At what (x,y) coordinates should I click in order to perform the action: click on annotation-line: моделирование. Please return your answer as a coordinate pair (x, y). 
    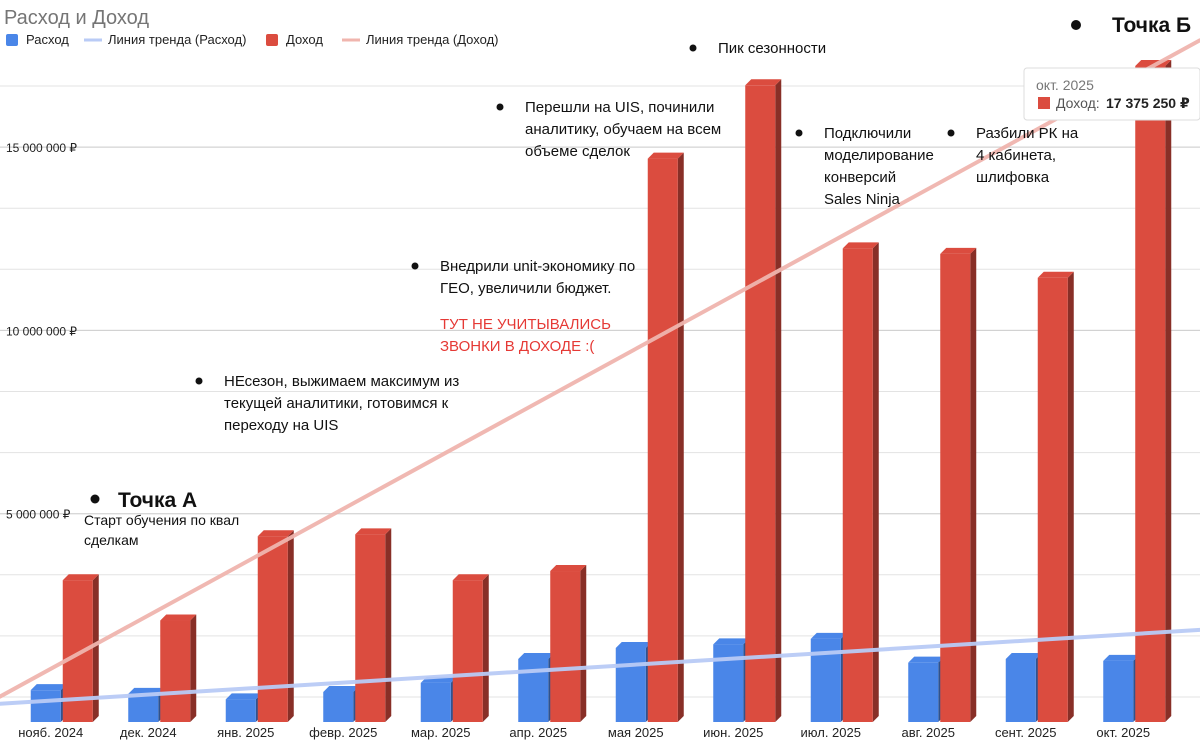
    Looking at the image, I should click on (879, 155).